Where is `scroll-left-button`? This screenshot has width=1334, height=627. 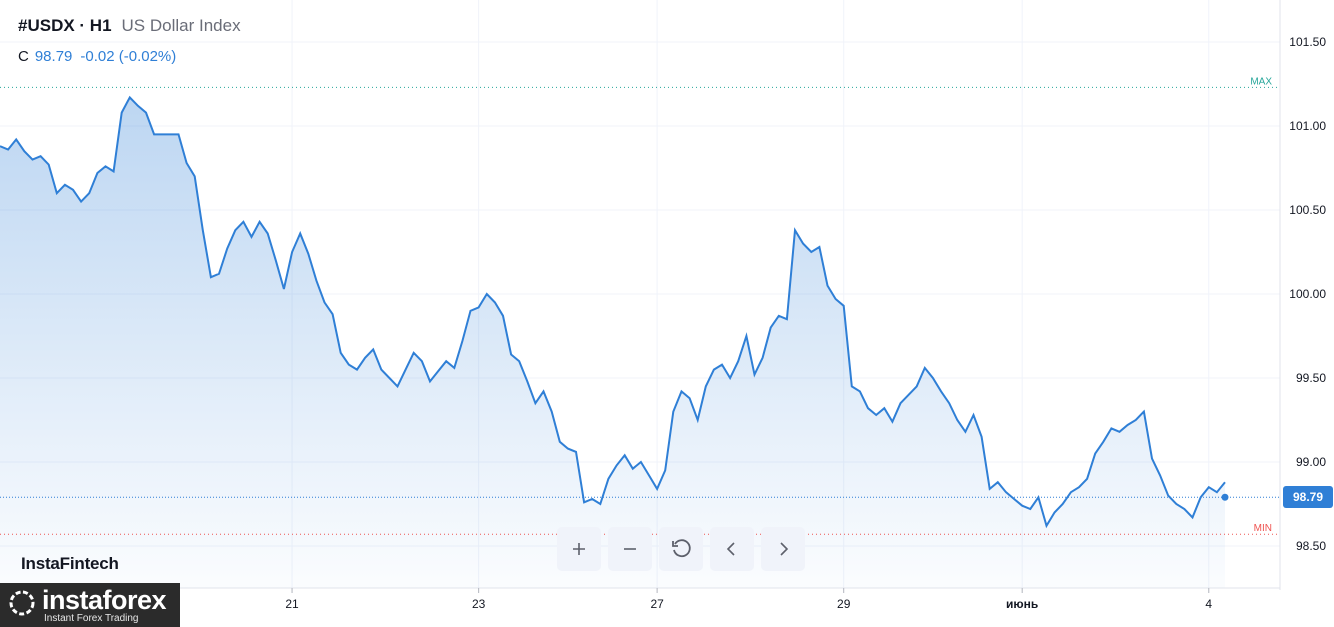 scroll-left-button is located at coordinates (732, 549).